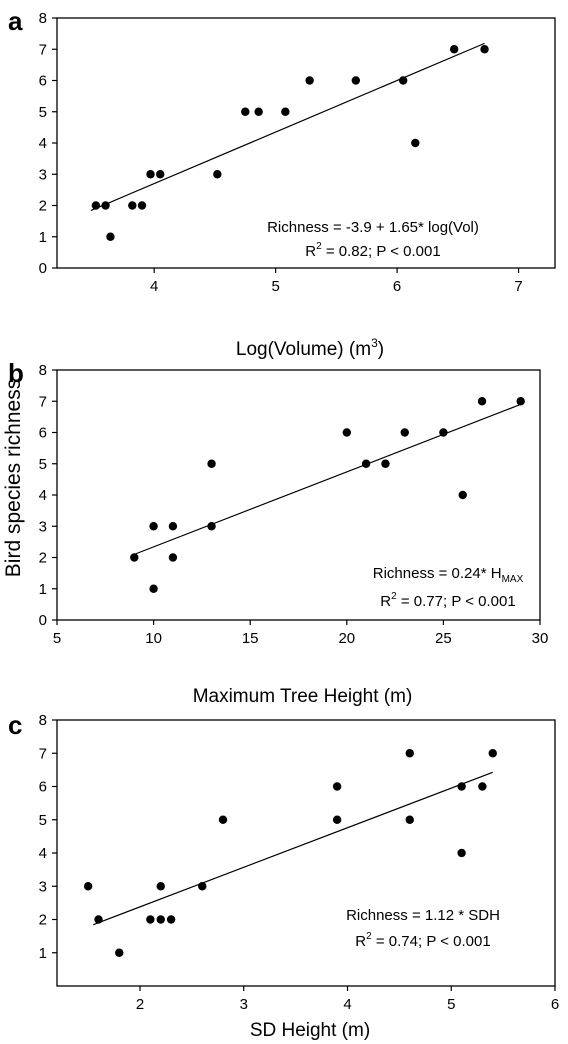 Image resolution: width=568 pixels, height=1044 pixels. I want to click on equation-text: Richness = 0.24* H, so click(437, 573).